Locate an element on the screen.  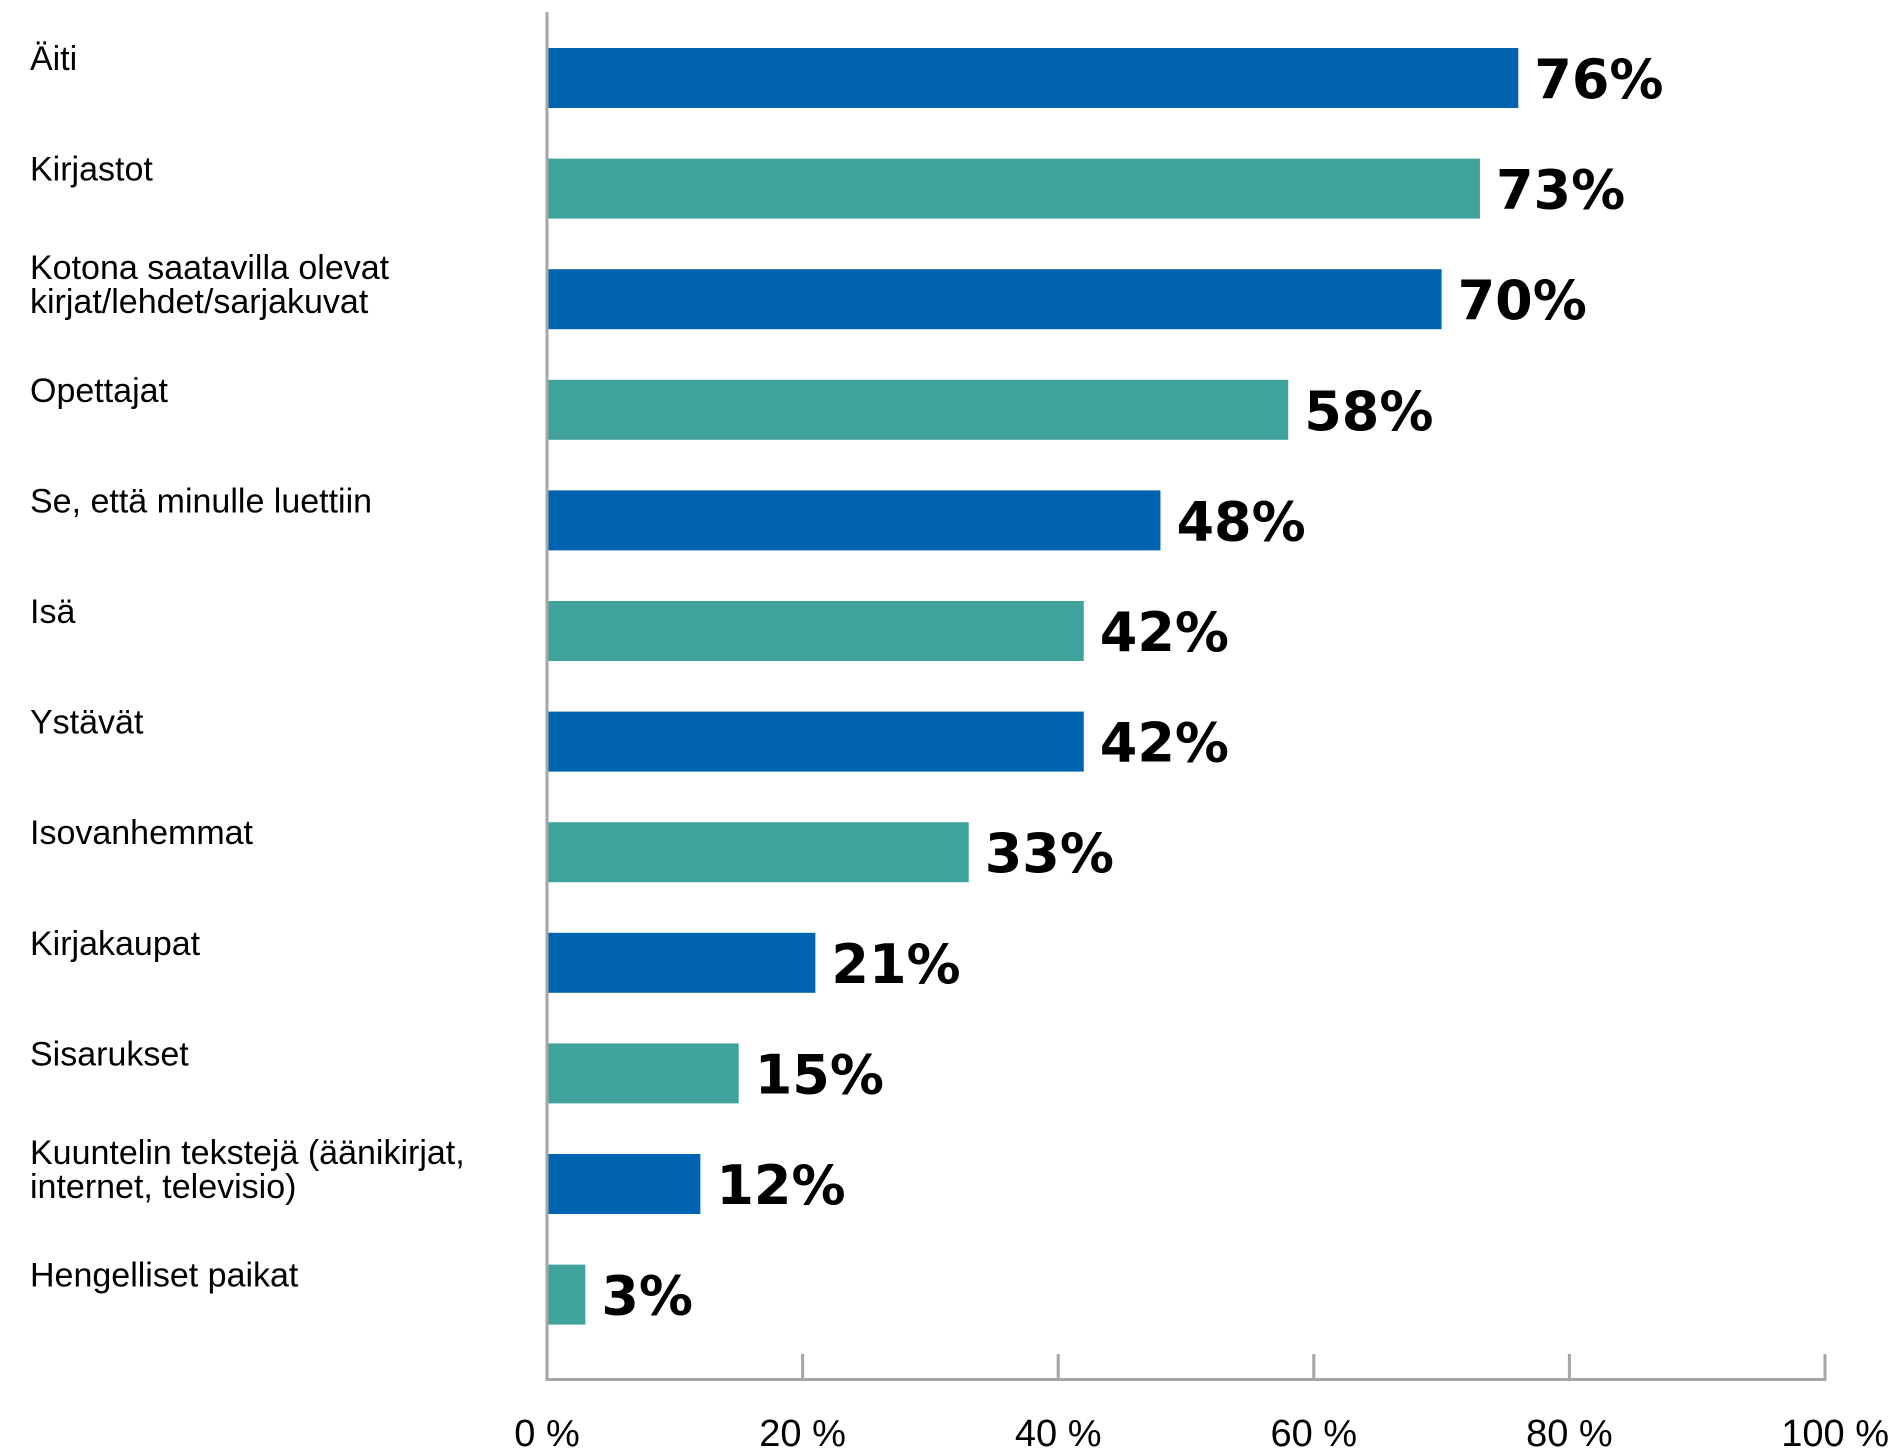
category-label-1: Kirjastot is located at coordinates (91, 170).